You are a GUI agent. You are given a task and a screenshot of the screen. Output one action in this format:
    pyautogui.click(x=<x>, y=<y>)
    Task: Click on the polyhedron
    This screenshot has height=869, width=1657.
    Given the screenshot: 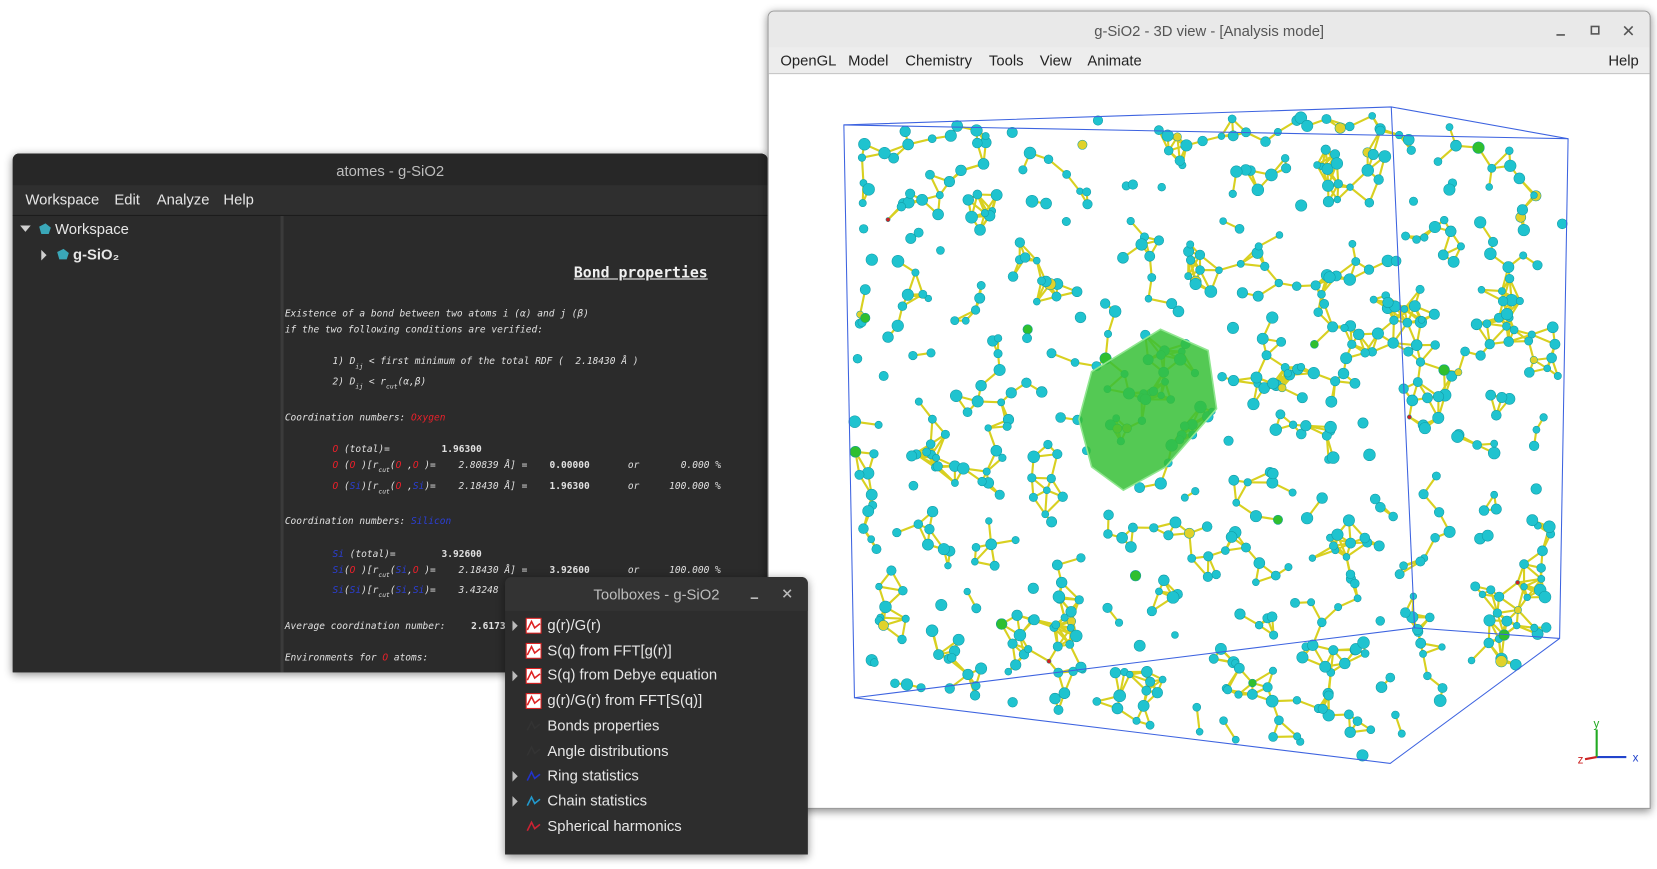 What is the action you would take?
    pyautogui.click(x=1148, y=409)
    